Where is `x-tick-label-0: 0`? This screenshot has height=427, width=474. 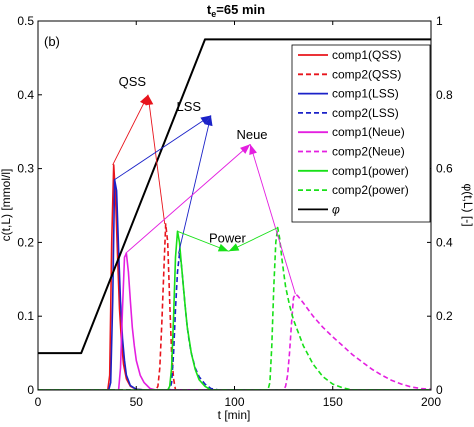 x-tick-label-0: 0 is located at coordinates (38, 402).